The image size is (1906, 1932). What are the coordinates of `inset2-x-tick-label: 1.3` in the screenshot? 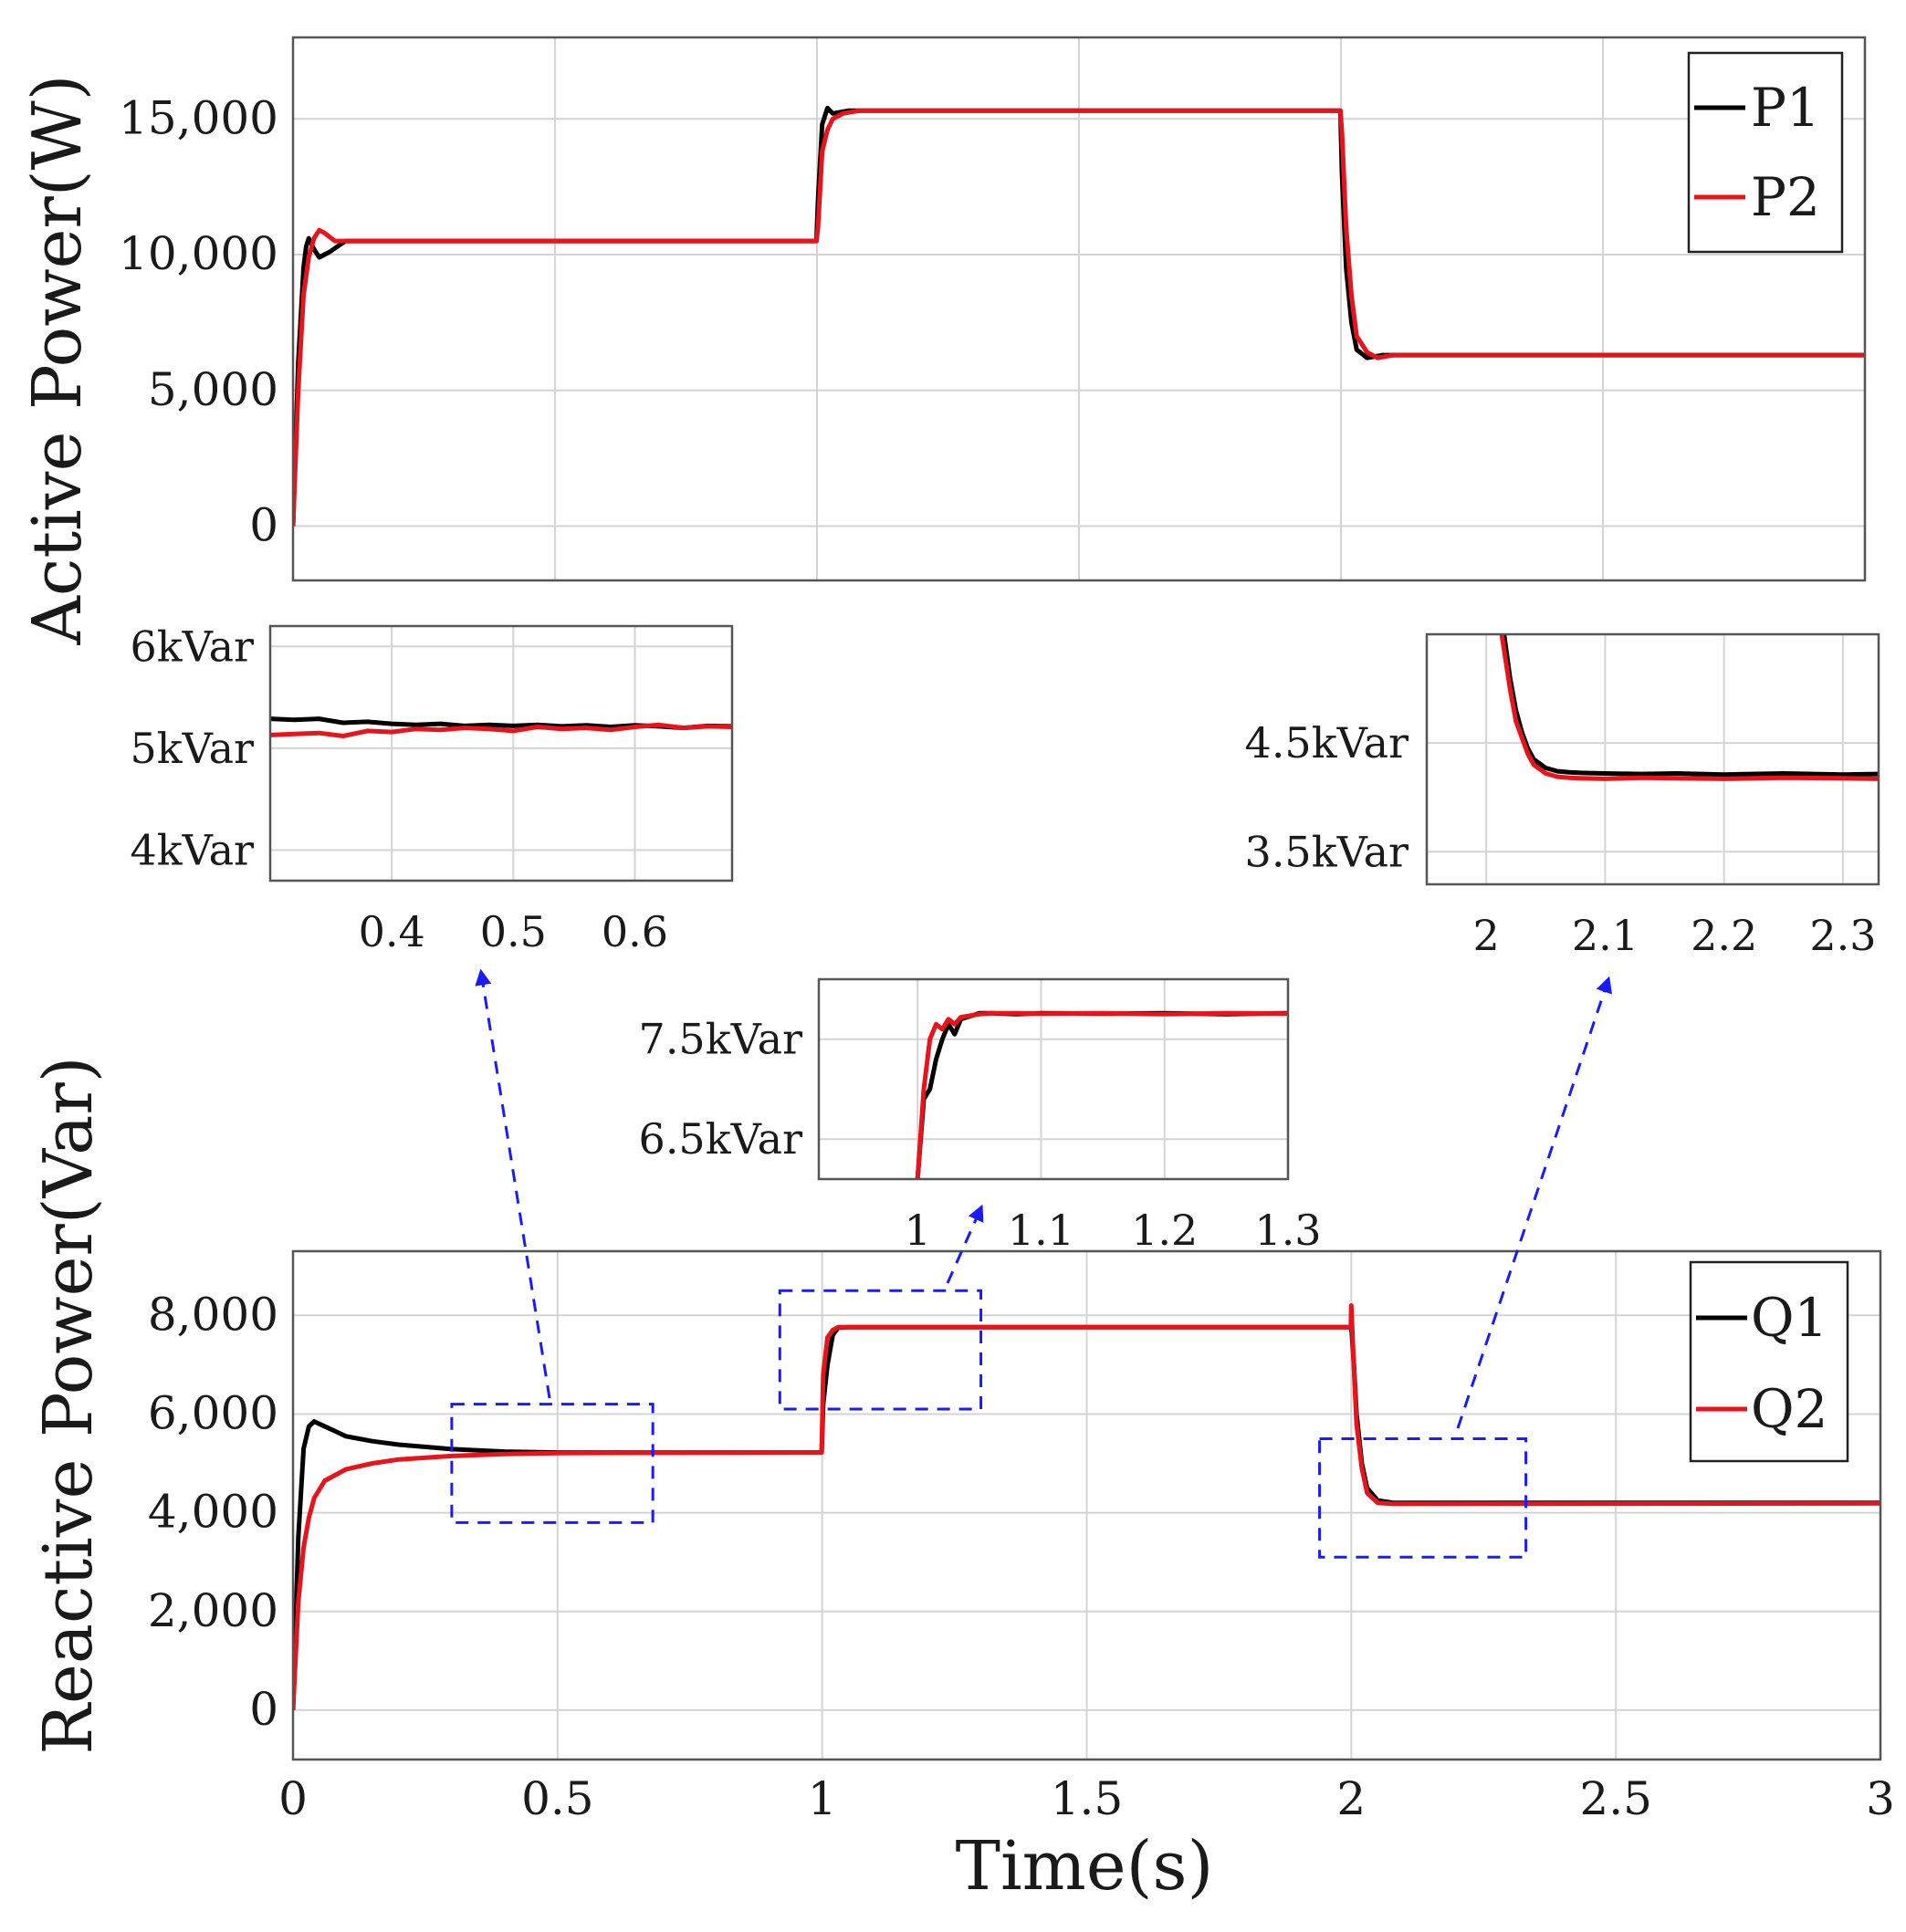 It's located at (1287, 1230).